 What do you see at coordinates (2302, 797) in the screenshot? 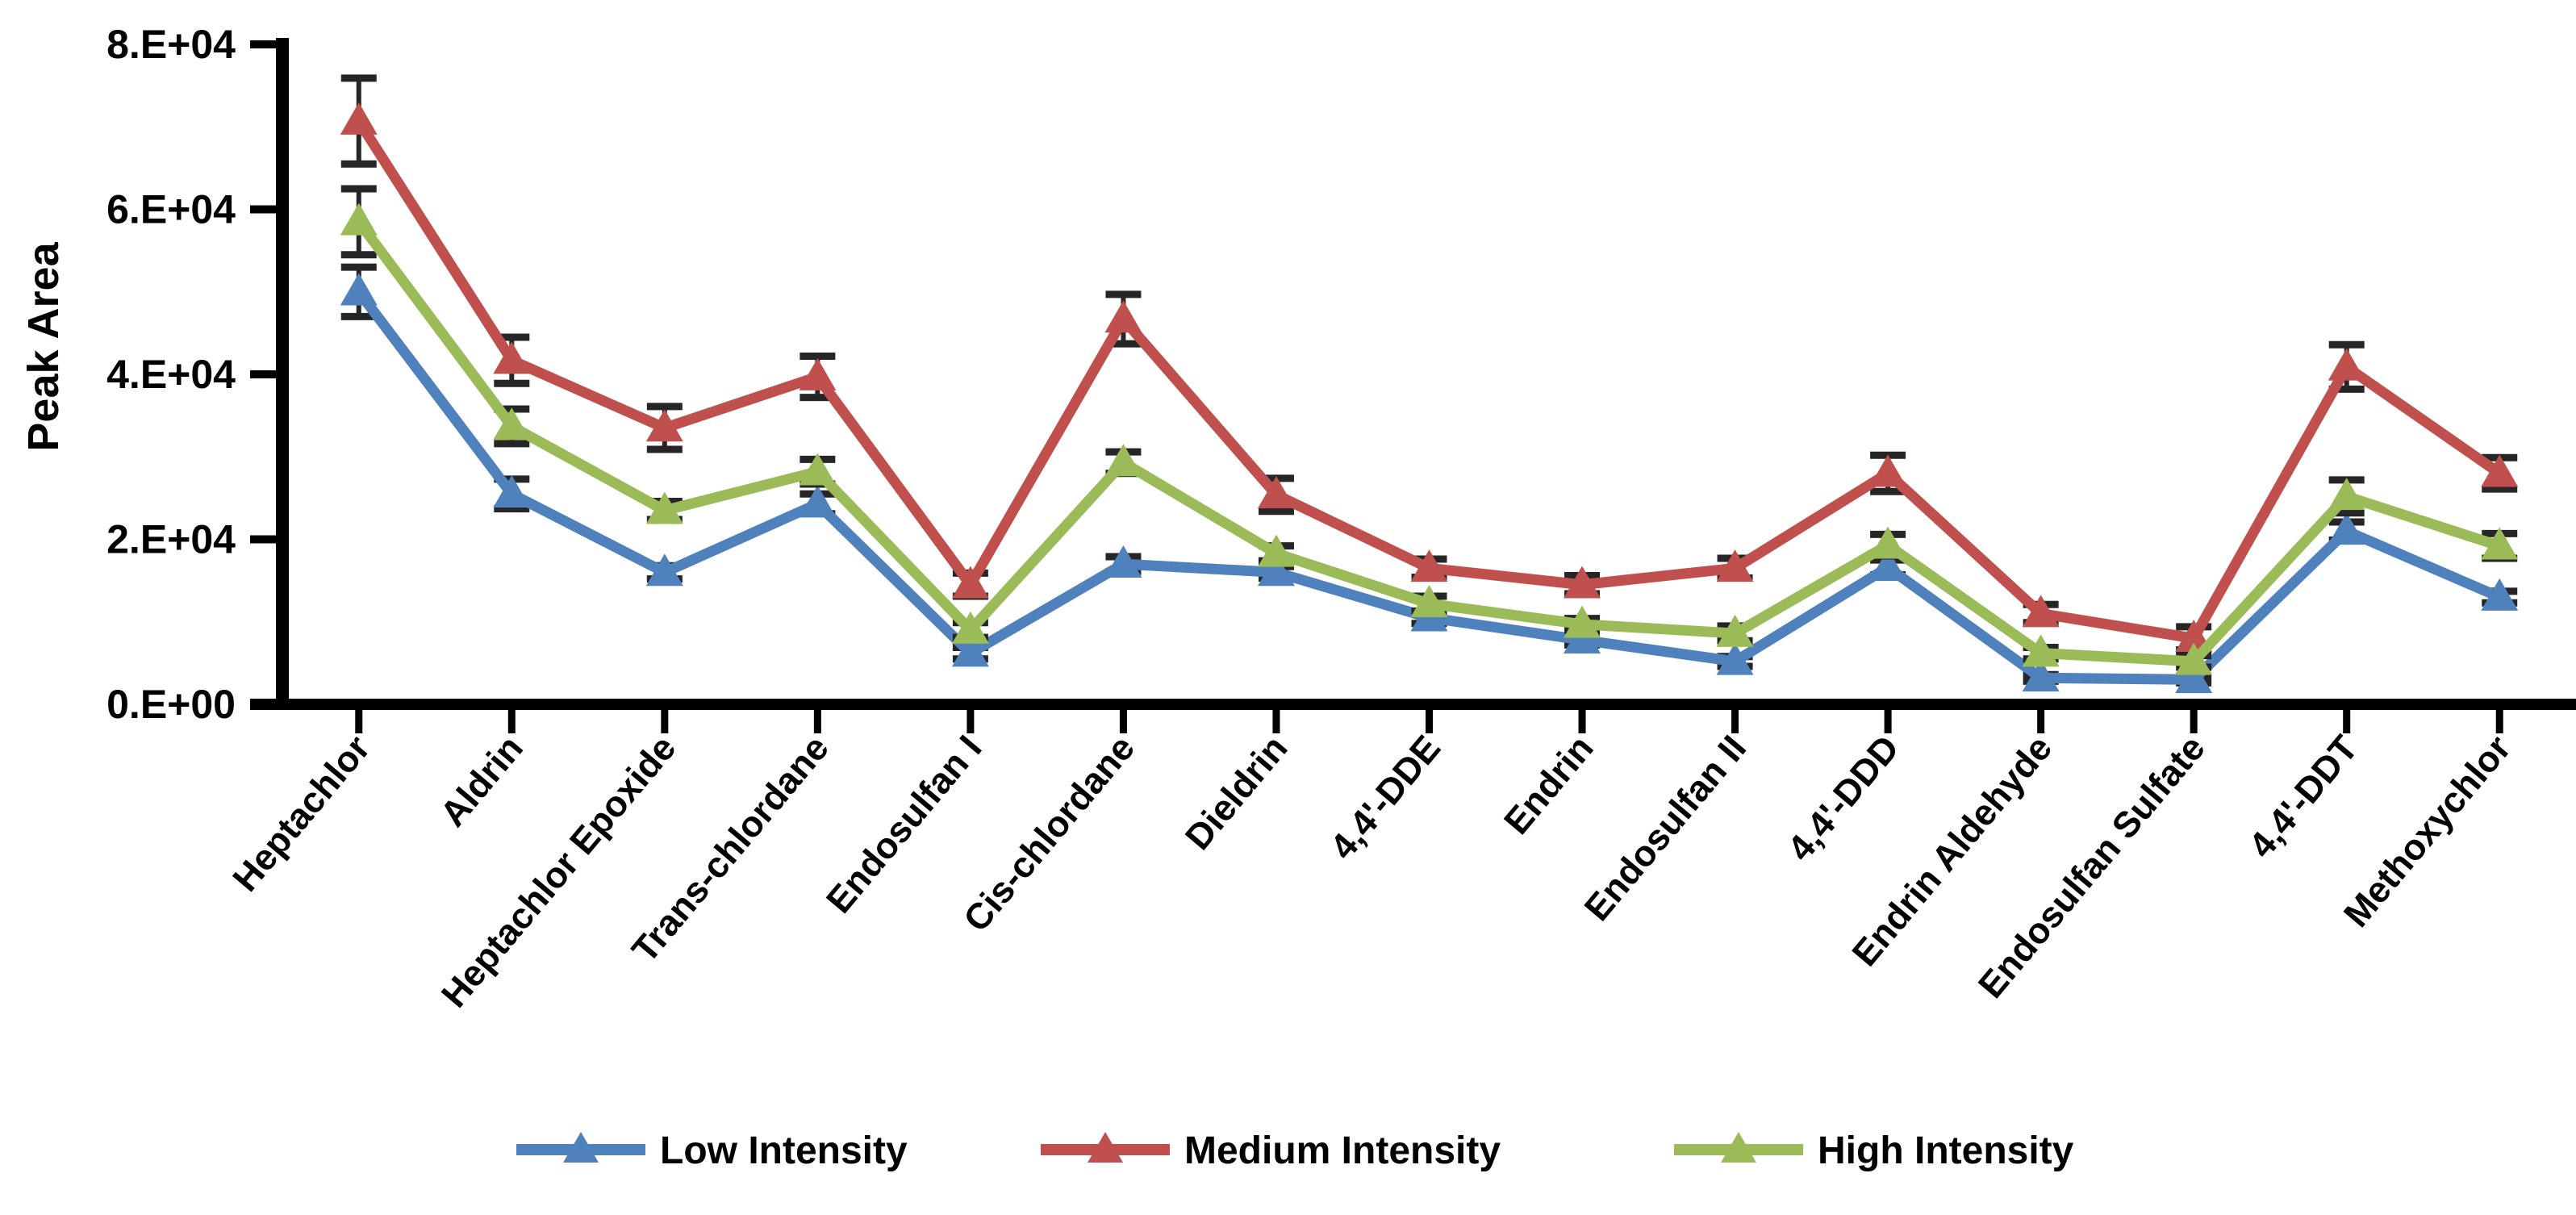
I see `x-axis-label-4-4-ddt: 4,4'-DDT` at bounding box center [2302, 797].